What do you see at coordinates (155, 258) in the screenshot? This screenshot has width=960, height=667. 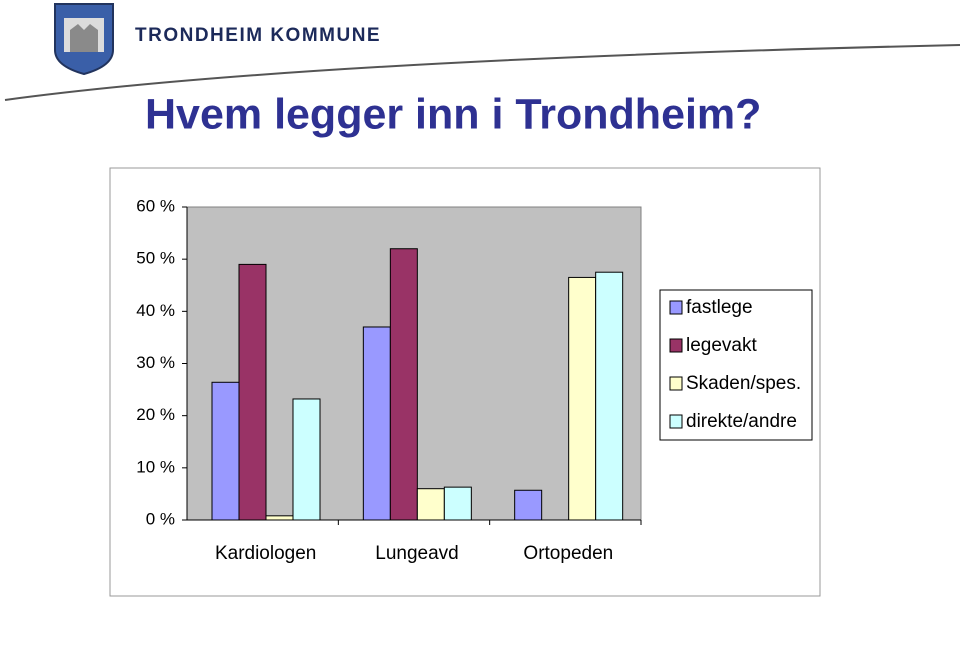 I see `y-tick-label: 50 %` at bounding box center [155, 258].